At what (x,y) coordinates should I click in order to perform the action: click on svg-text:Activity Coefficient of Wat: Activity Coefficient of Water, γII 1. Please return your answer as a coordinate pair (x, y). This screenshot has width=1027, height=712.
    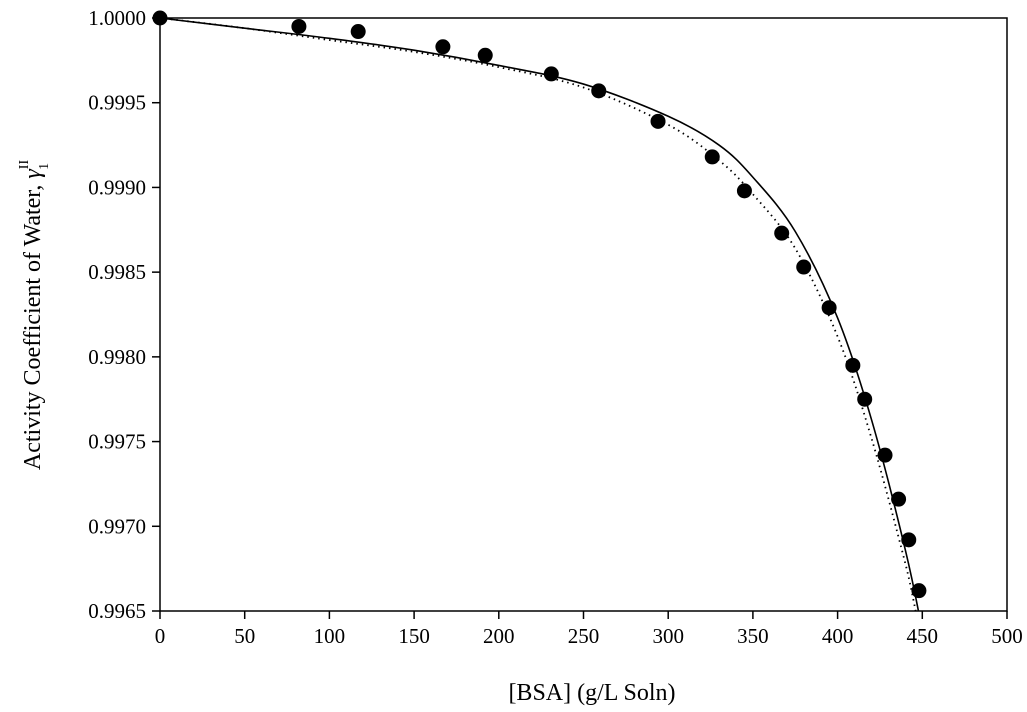
    Looking at the image, I should click on (34, 315).